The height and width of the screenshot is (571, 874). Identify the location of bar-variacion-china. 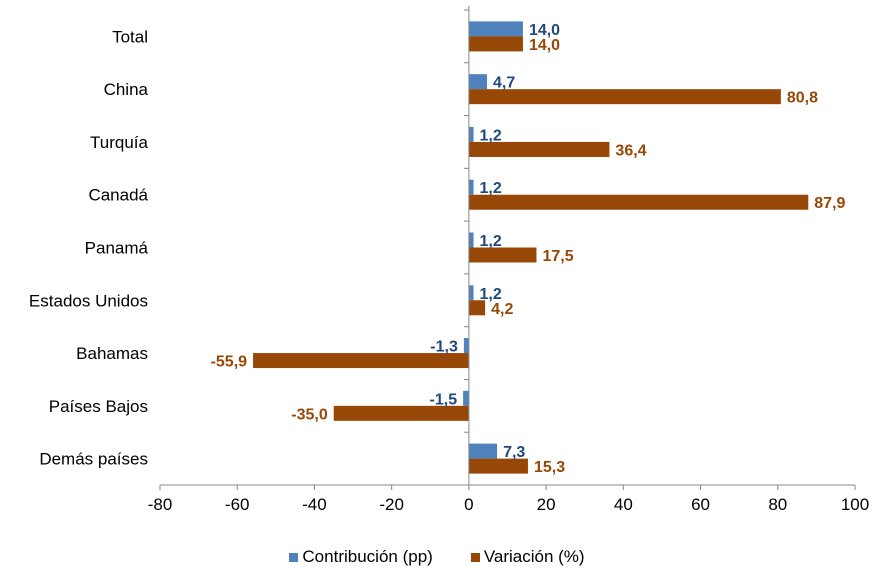
(624, 97).